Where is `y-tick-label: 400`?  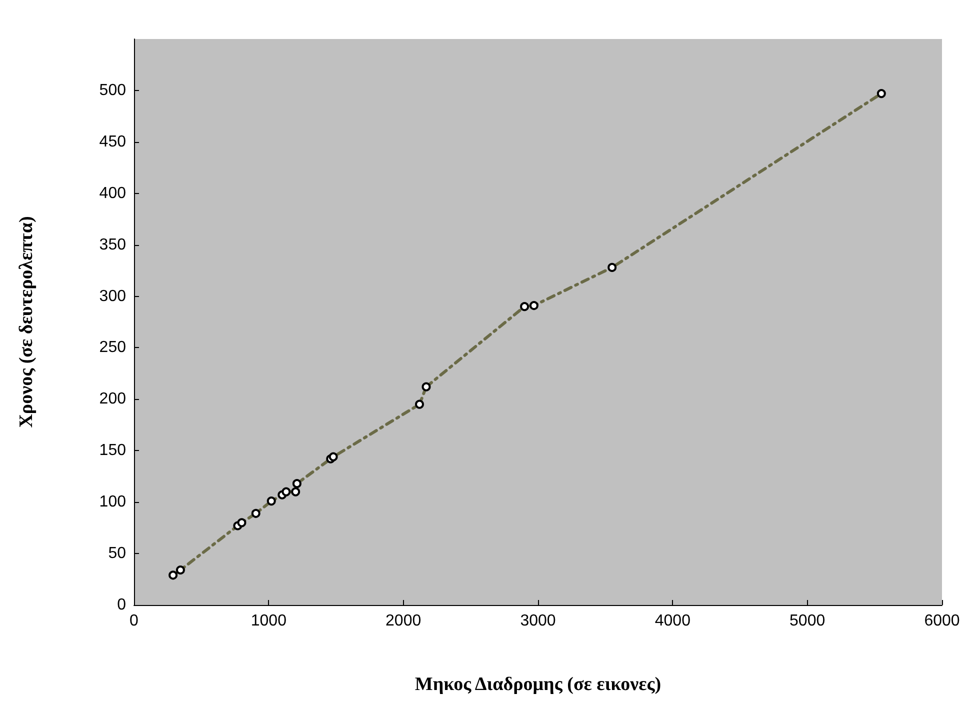
y-tick-label: 400 is located at coordinates (112, 193).